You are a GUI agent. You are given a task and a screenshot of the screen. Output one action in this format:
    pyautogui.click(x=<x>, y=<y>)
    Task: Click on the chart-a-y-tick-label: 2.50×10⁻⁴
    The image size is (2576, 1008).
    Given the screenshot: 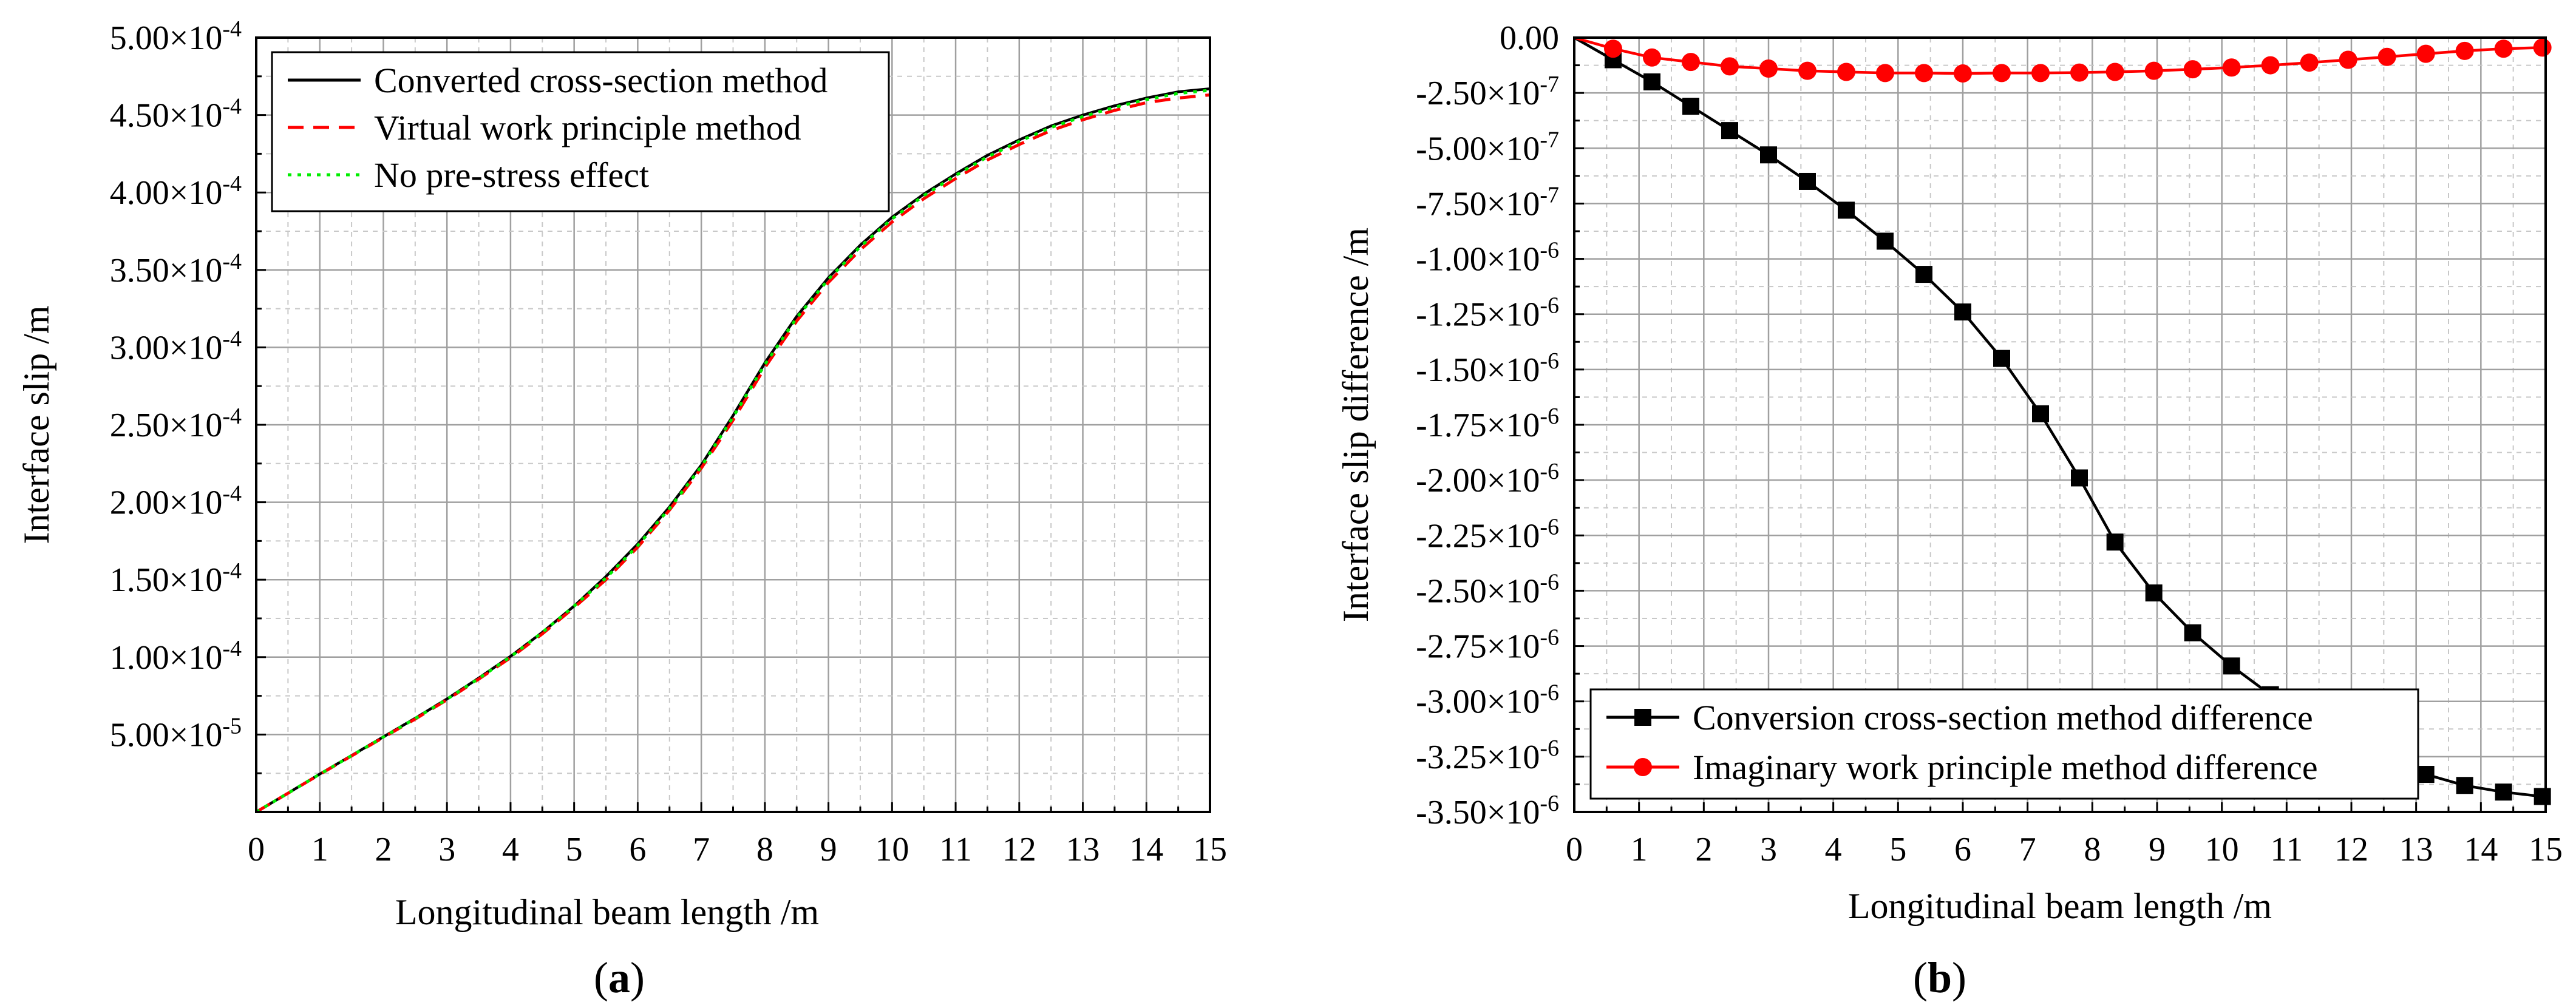 What is the action you would take?
    pyautogui.click(x=176, y=424)
    